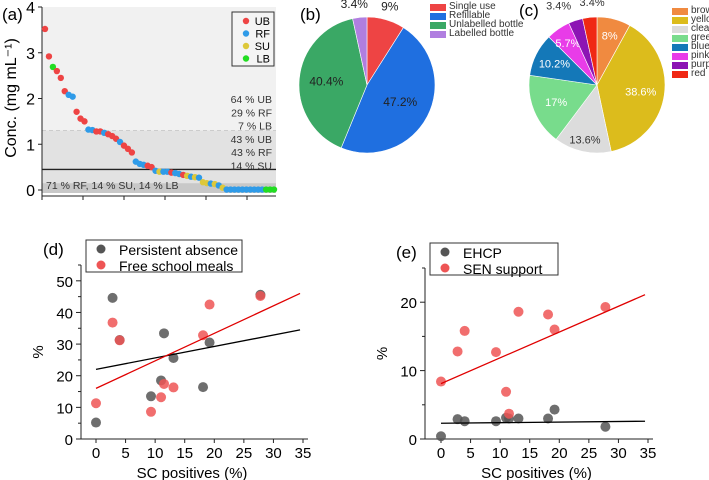 This screenshot has width=709, height=480. Describe the element at coordinates (584, 140) in the screenshot. I see `slice-label: 13.6%` at that location.